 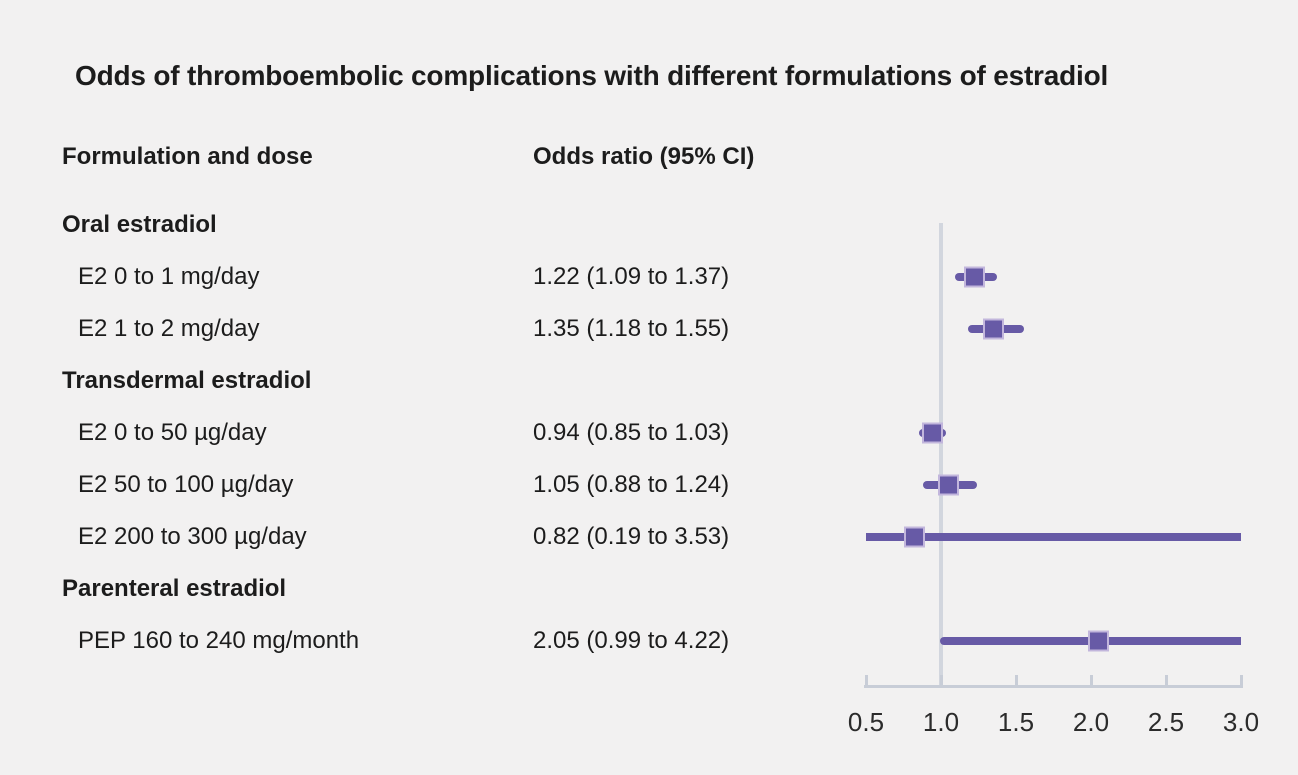 What do you see at coordinates (631, 640) in the screenshot?
I see `odds-ratio-value: 2.05 (0.99 to 4.22)` at bounding box center [631, 640].